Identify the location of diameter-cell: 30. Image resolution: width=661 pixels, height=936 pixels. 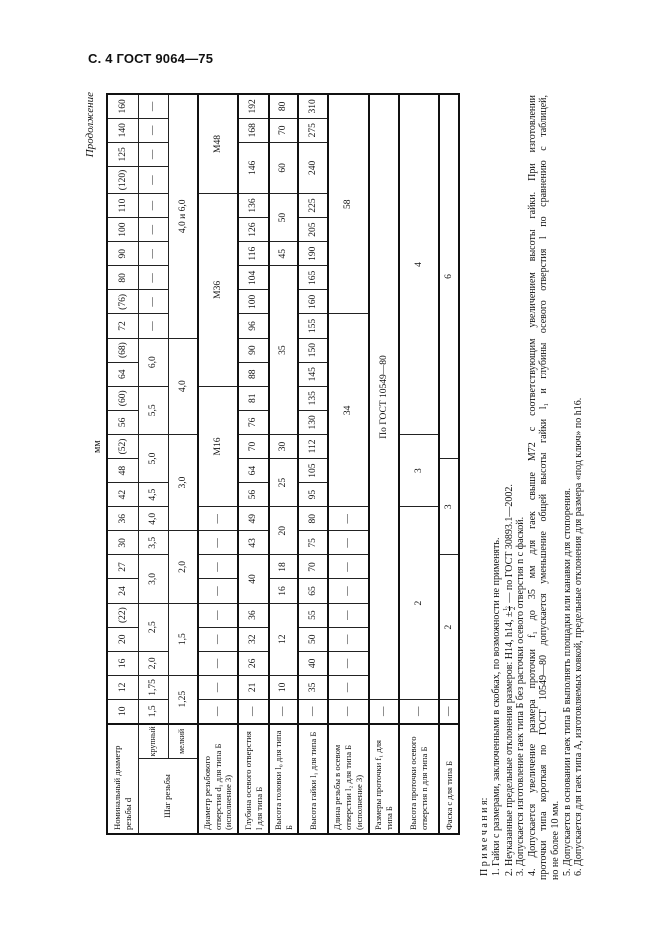
(122, 542).